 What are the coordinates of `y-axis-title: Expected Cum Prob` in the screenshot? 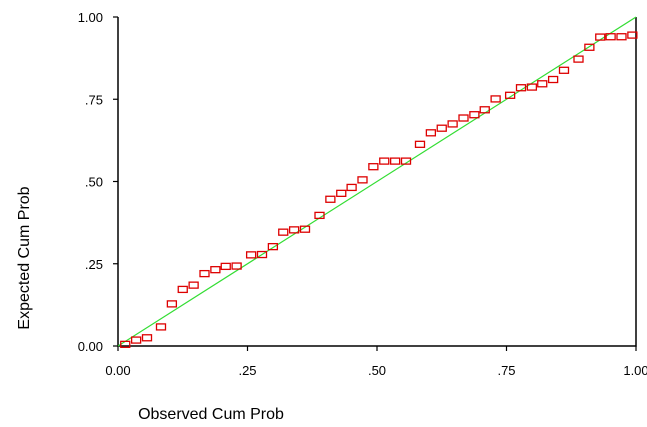 It's located at (24, 257).